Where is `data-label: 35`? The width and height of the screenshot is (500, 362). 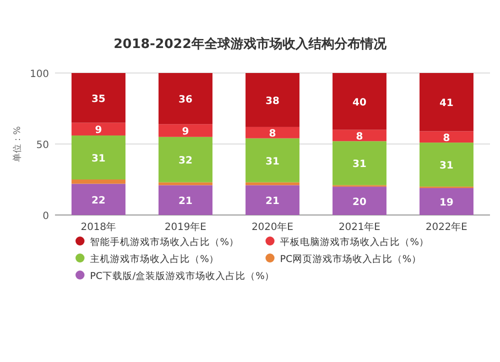
data-label: 35 is located at coordinates (99, 99).